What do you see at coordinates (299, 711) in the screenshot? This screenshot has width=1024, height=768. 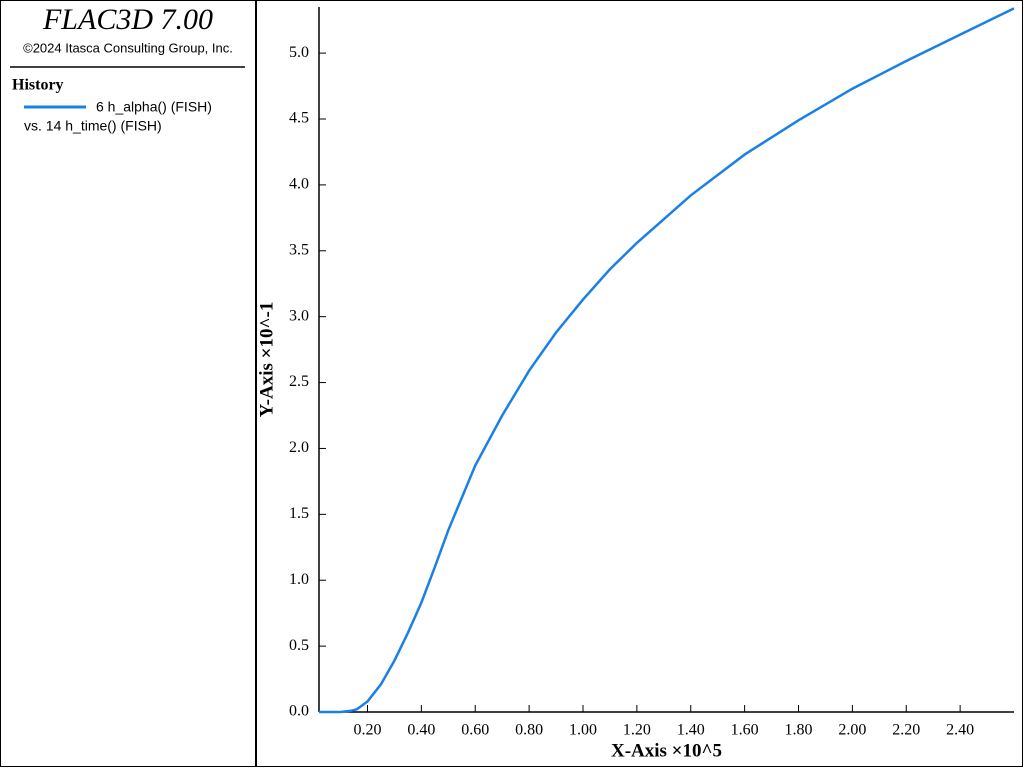 I see `y-tick-label: 0.0` at bounding box center [299, 711].